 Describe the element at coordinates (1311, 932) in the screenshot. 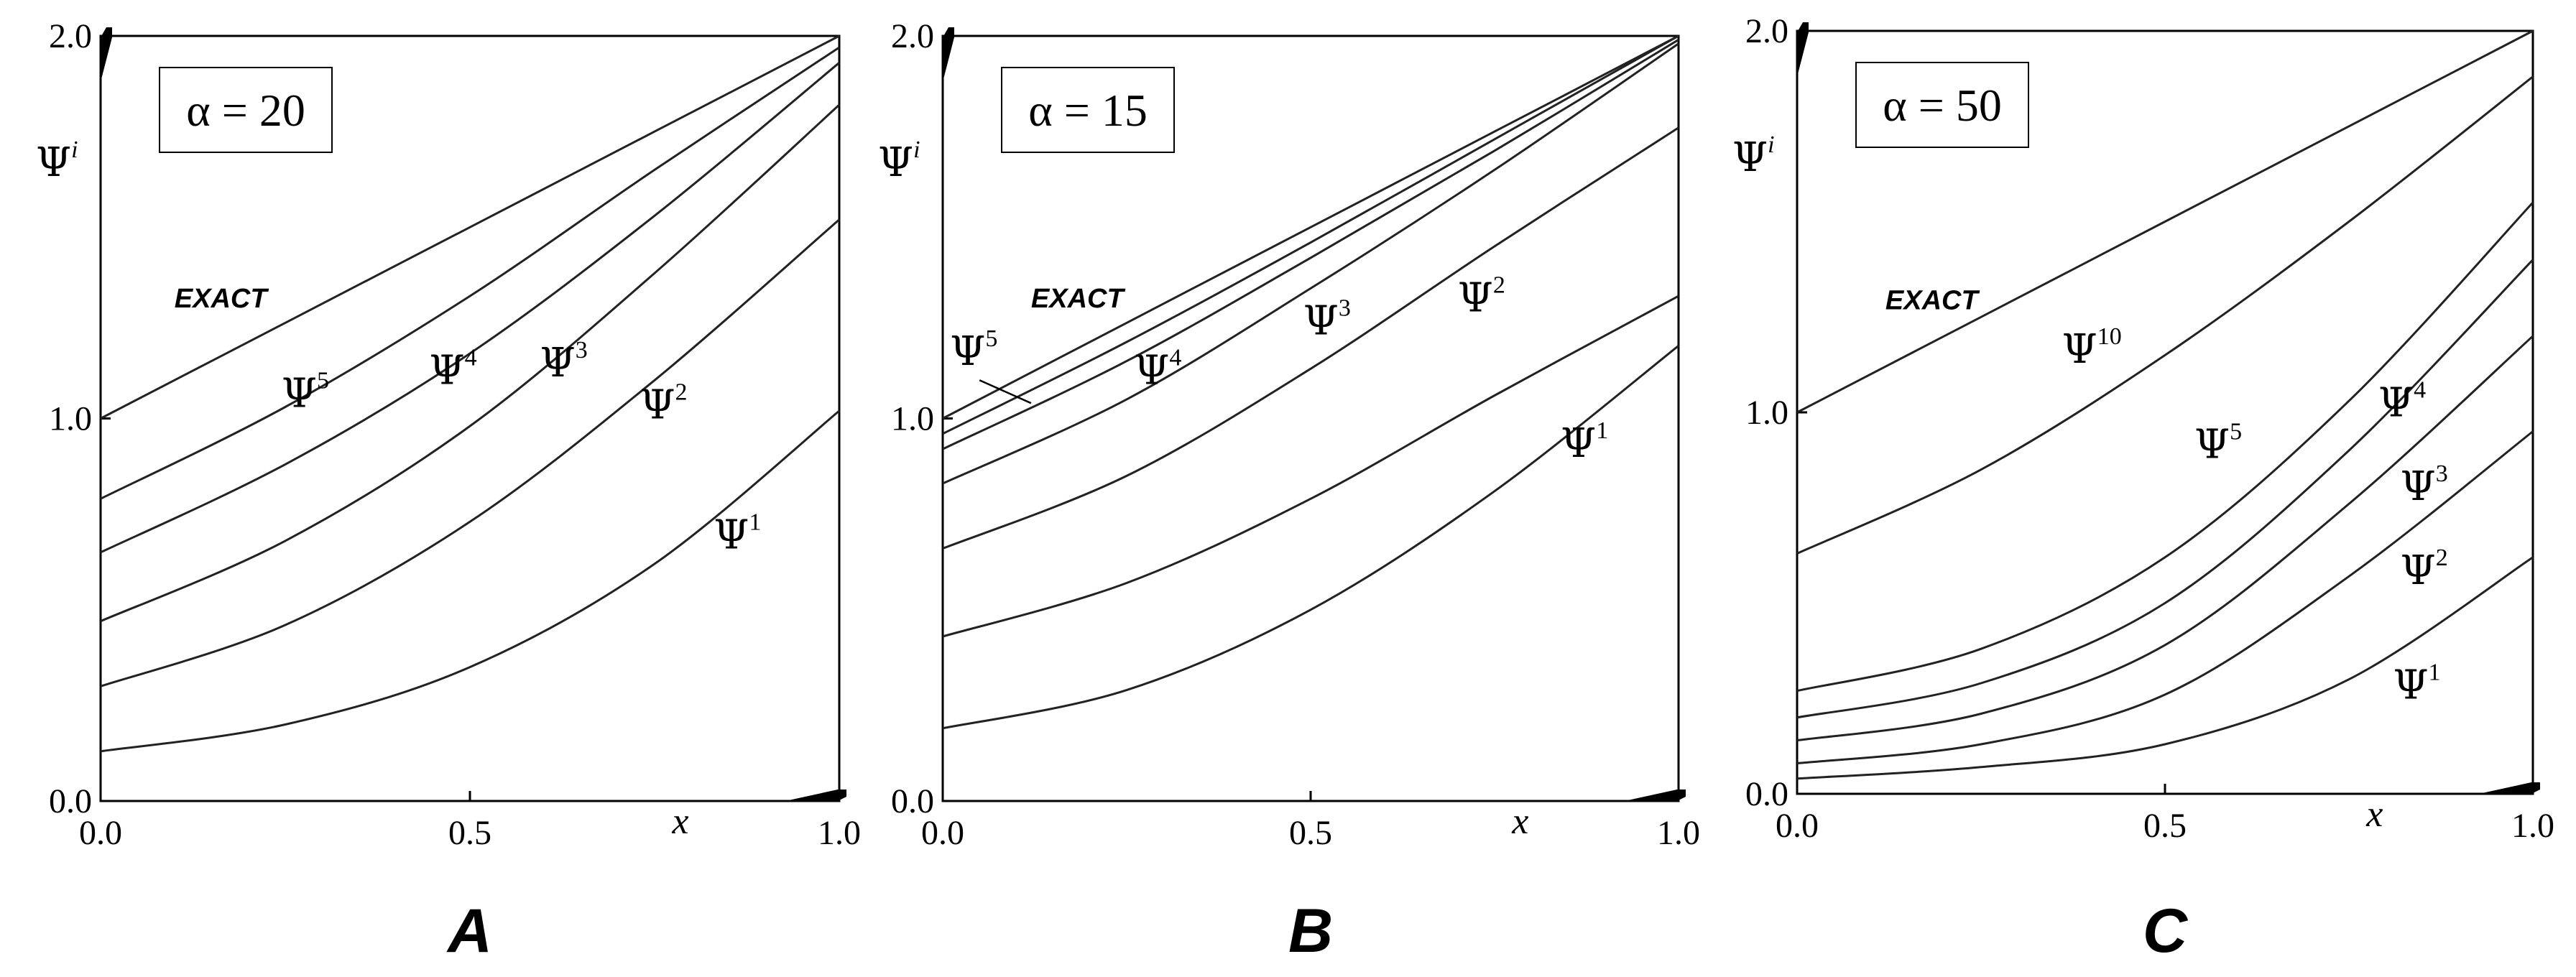

I see `panel-letter: B` at that location.